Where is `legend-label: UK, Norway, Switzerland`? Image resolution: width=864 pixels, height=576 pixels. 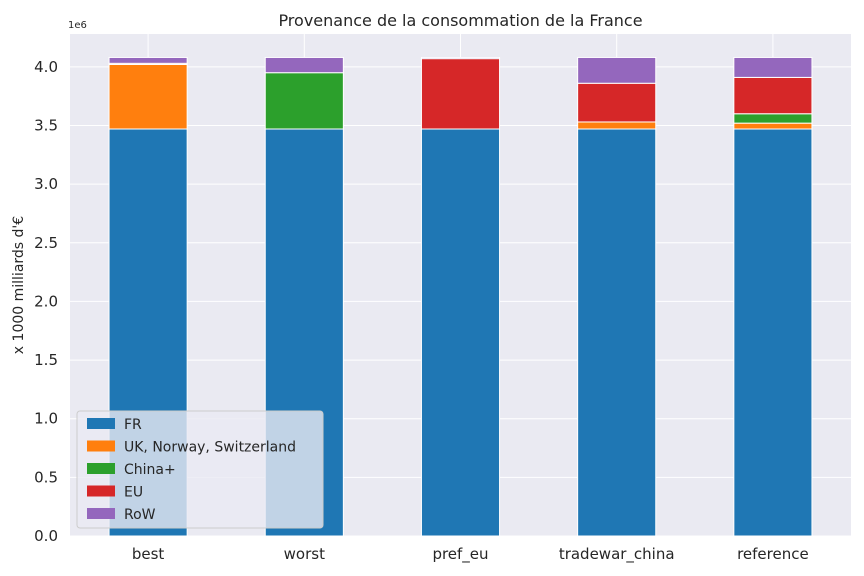
legend-label: UK, Norway, Switzerland is located at coordinates (210, 448).